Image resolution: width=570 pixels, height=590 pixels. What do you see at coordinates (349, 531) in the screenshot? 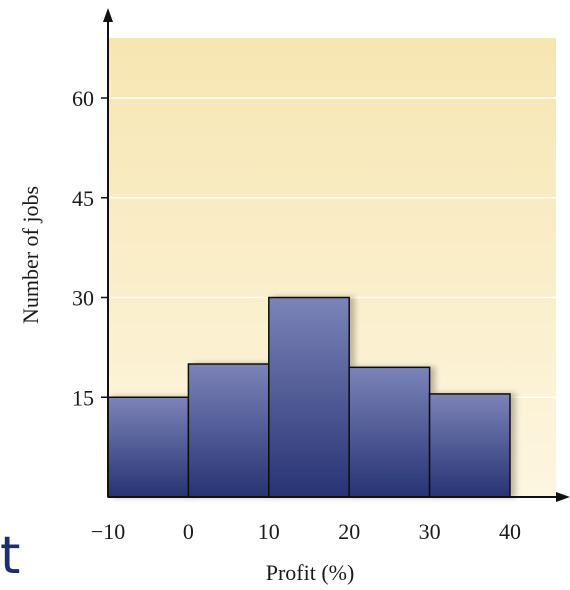
I see `x-tick-label-3: 20` at bounding box center [349, 531].